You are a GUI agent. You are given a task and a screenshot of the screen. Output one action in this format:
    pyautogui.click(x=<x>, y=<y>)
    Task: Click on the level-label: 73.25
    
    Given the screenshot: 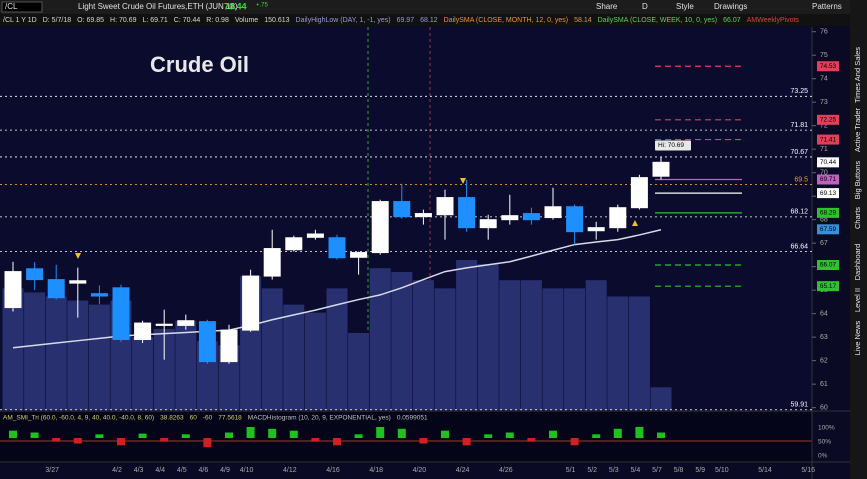 What is the action you would take?
    pyautogui.click(x=799, y=91)
    